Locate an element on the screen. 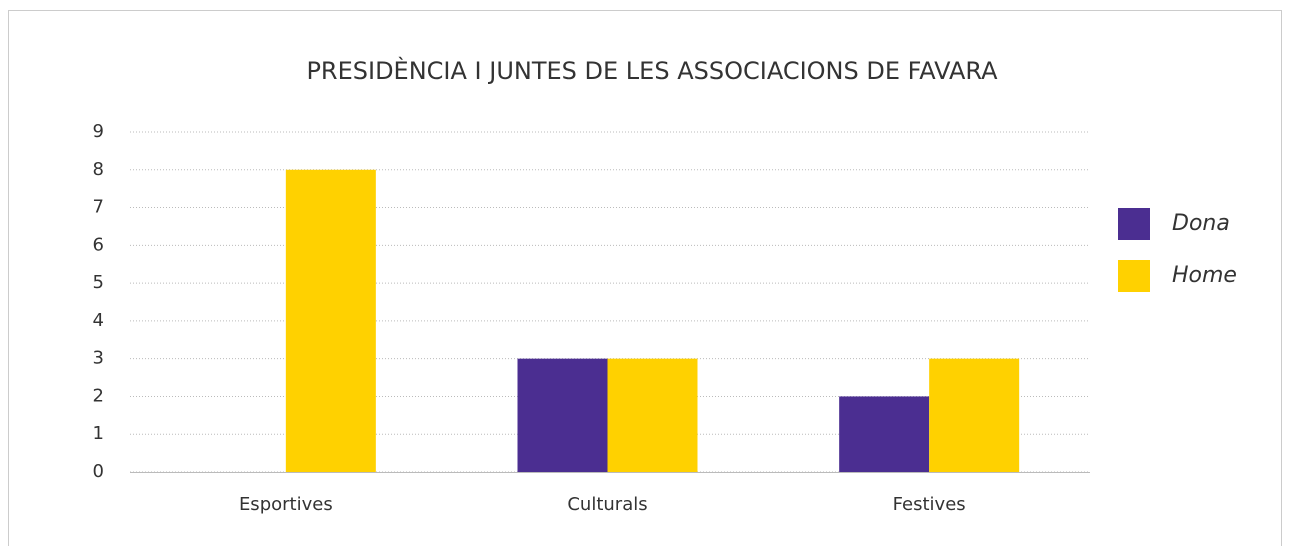 This screenshot has width=1290, height=546. y-tick-label: 5 is located at coordinates (98, 282).